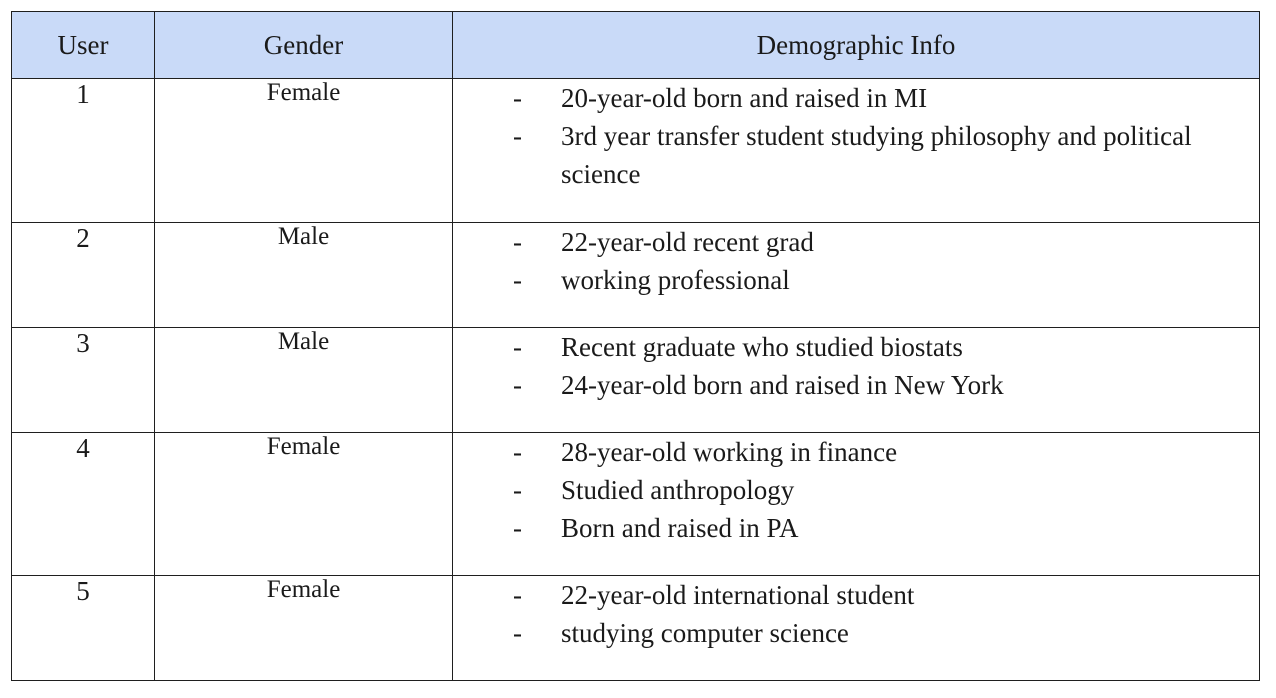 This screenshot has height=698, width=1276. Describe the element at coordinates (705, 633) in the screenshot. I see `info-text: studying computer science` at that location.